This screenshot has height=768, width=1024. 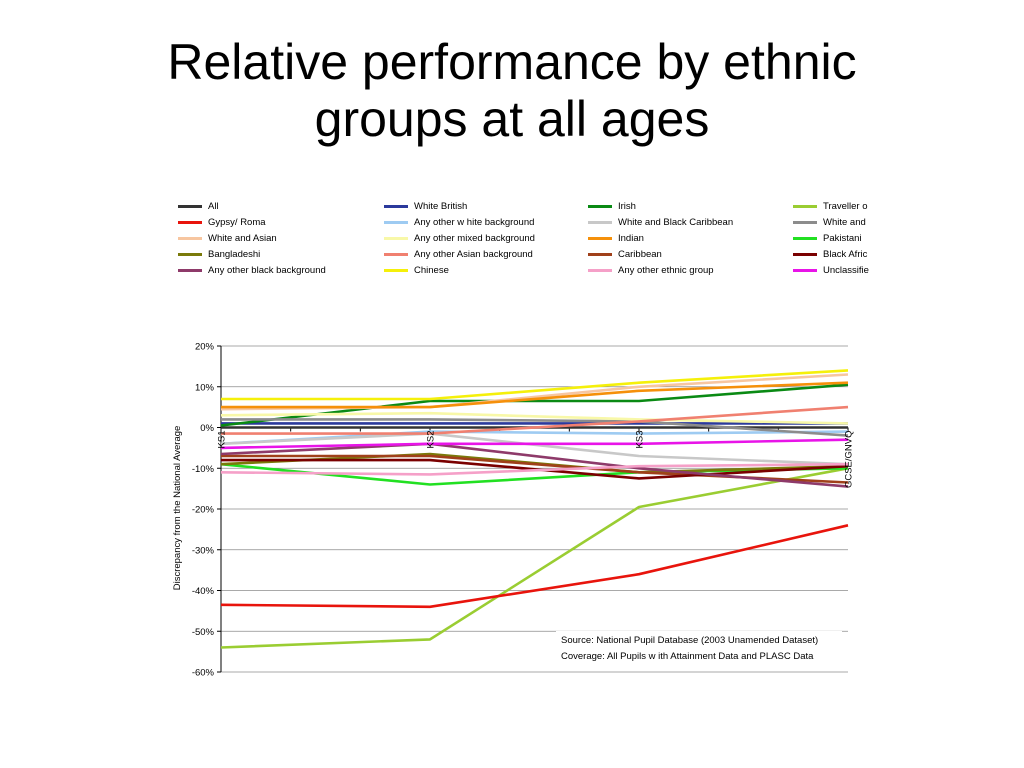 I want to click on legend-item: White and, so click(x=829, y=222).